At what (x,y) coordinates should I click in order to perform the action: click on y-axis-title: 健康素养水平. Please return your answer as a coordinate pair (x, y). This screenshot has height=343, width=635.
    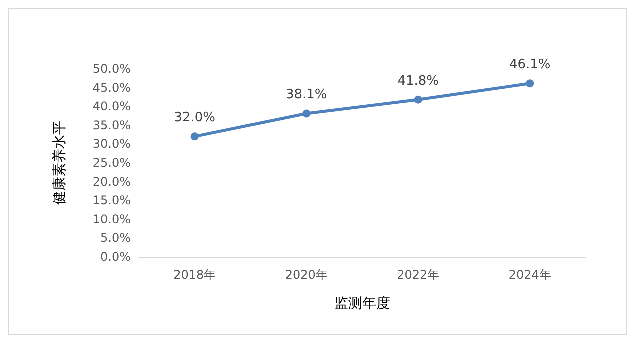
    Looking at the image, I should click on (60, 163).